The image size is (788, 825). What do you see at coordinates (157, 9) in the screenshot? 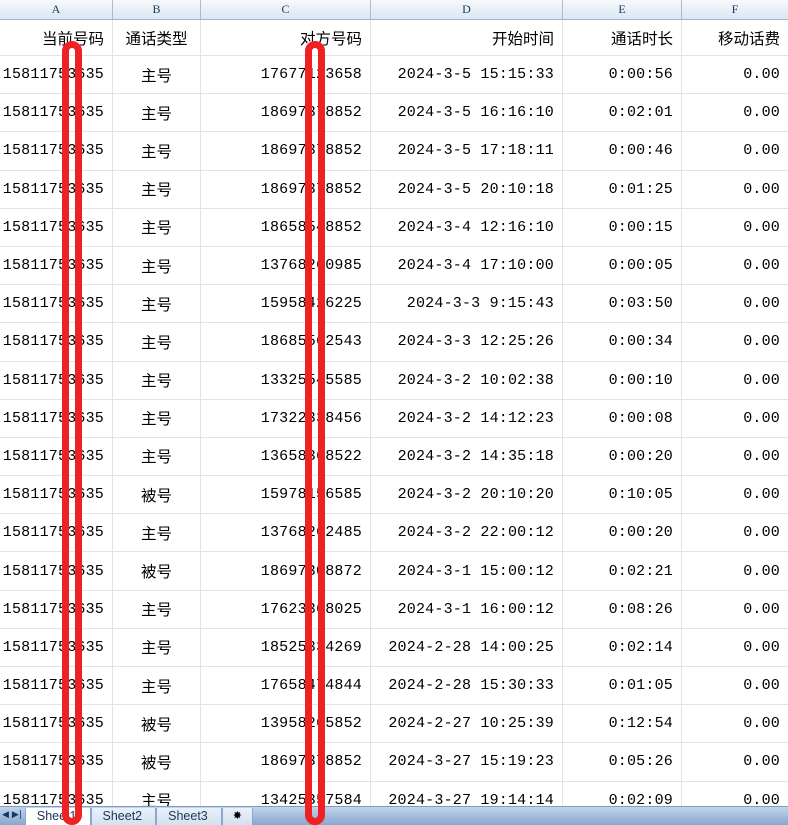
I see `column-header-b: B` at bounding box center [157, 9].